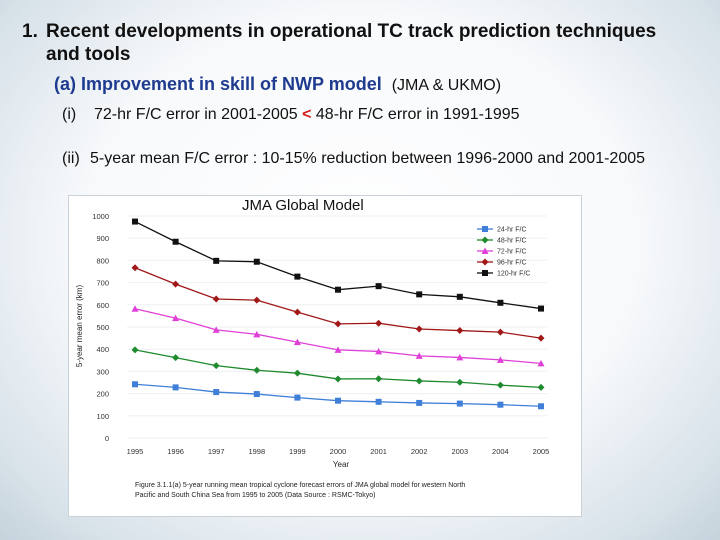 This screenshot has height=540, width=720. I want to click on legend-marker-48-hr-f-c, so click(485, 240).